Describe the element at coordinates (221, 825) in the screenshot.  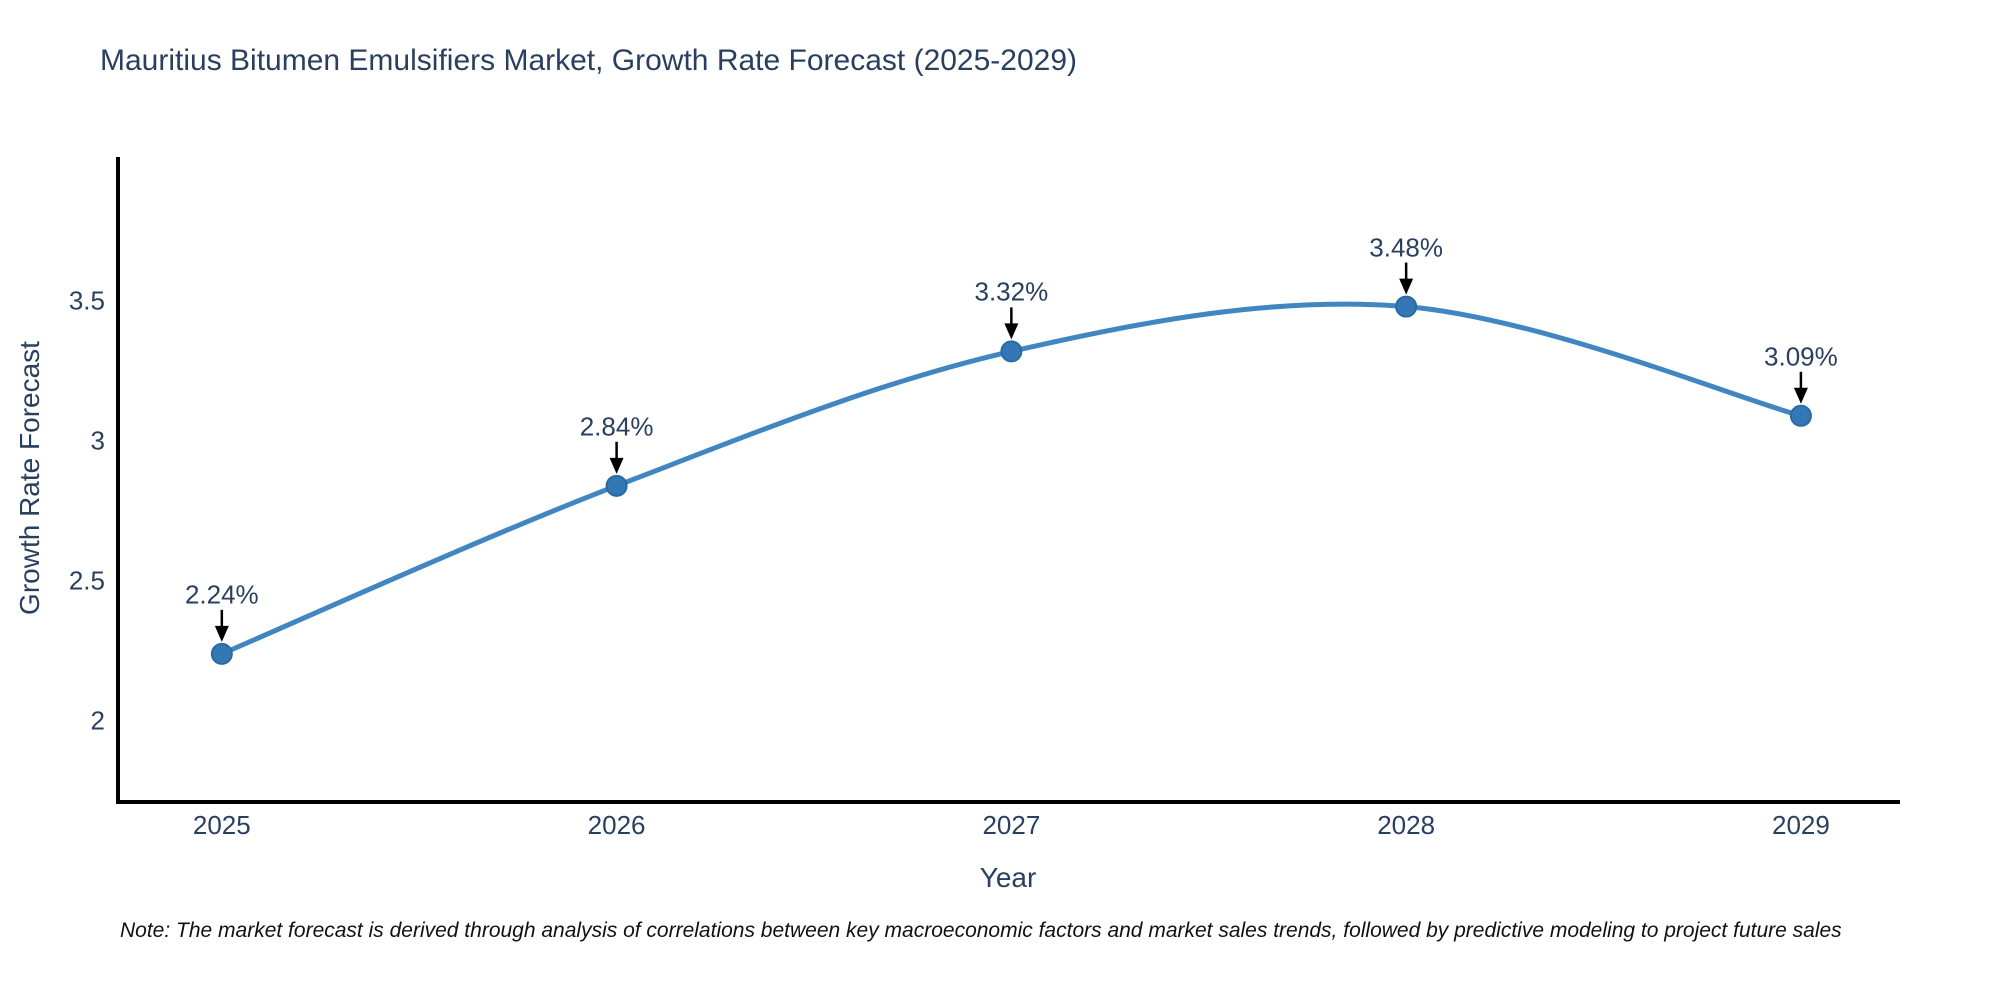
I see `x-tick-label: 2025` at that location.